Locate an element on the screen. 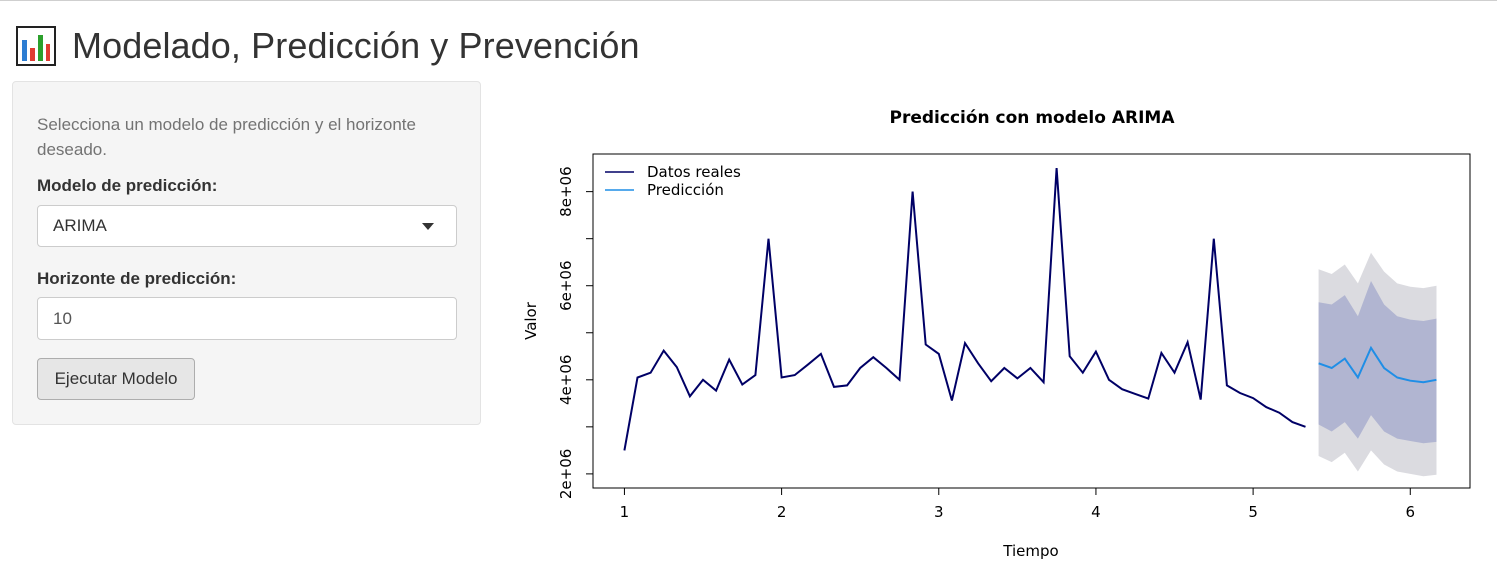 This screenshot has width=1497, height=566. legend-entry: Predicción is located at coordinates (685, 190).